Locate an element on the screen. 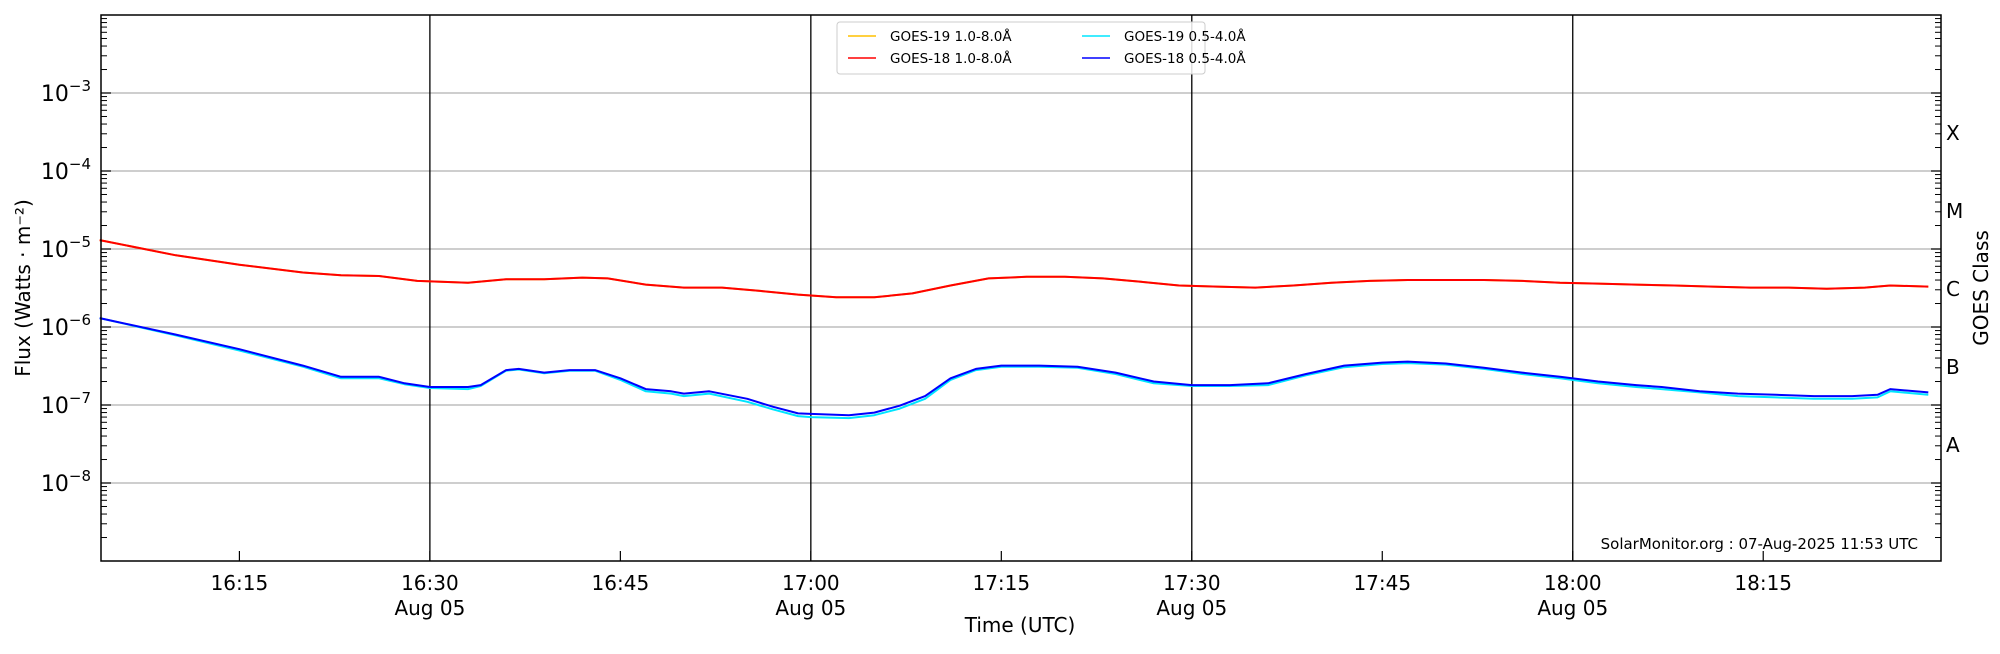 The image size is (2000, 654). y-tick-exponent: −8 is located at coordinates (80, 476).